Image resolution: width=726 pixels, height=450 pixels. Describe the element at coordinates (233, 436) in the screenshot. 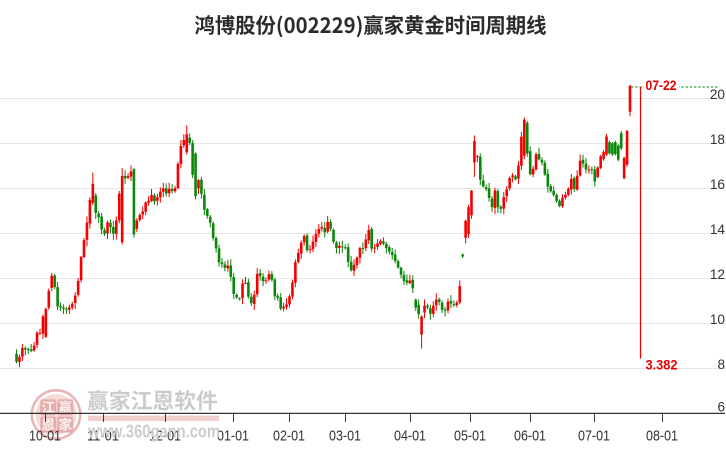

I see `svg-text: 01-01` at that location.